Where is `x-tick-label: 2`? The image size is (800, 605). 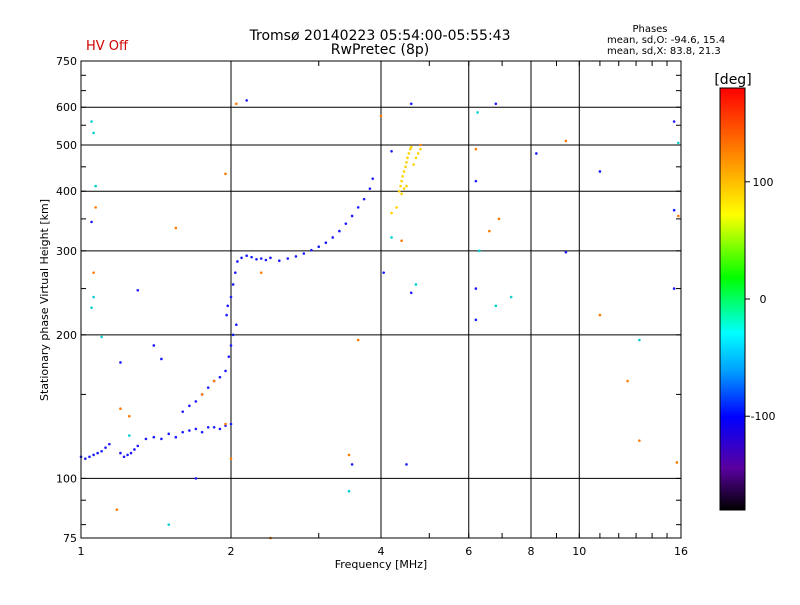
x-tick-label: 2 is located at coordinates (231, 551).